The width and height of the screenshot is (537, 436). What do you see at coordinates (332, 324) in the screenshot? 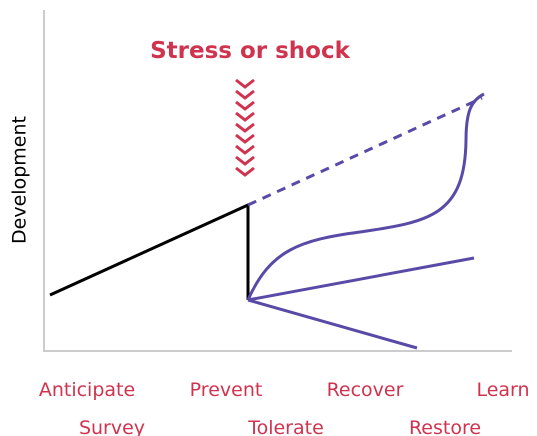
I see `decline-line` at bounding box center [332, 324].